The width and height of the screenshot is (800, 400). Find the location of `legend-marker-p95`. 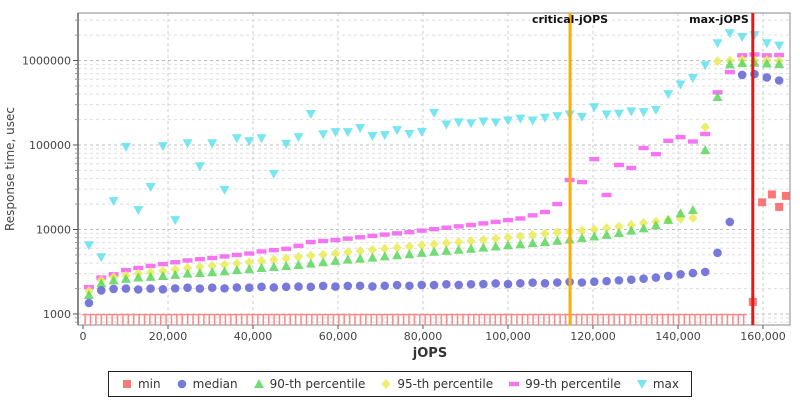

legend-marker-p95 is located at coordinates (386, 384).